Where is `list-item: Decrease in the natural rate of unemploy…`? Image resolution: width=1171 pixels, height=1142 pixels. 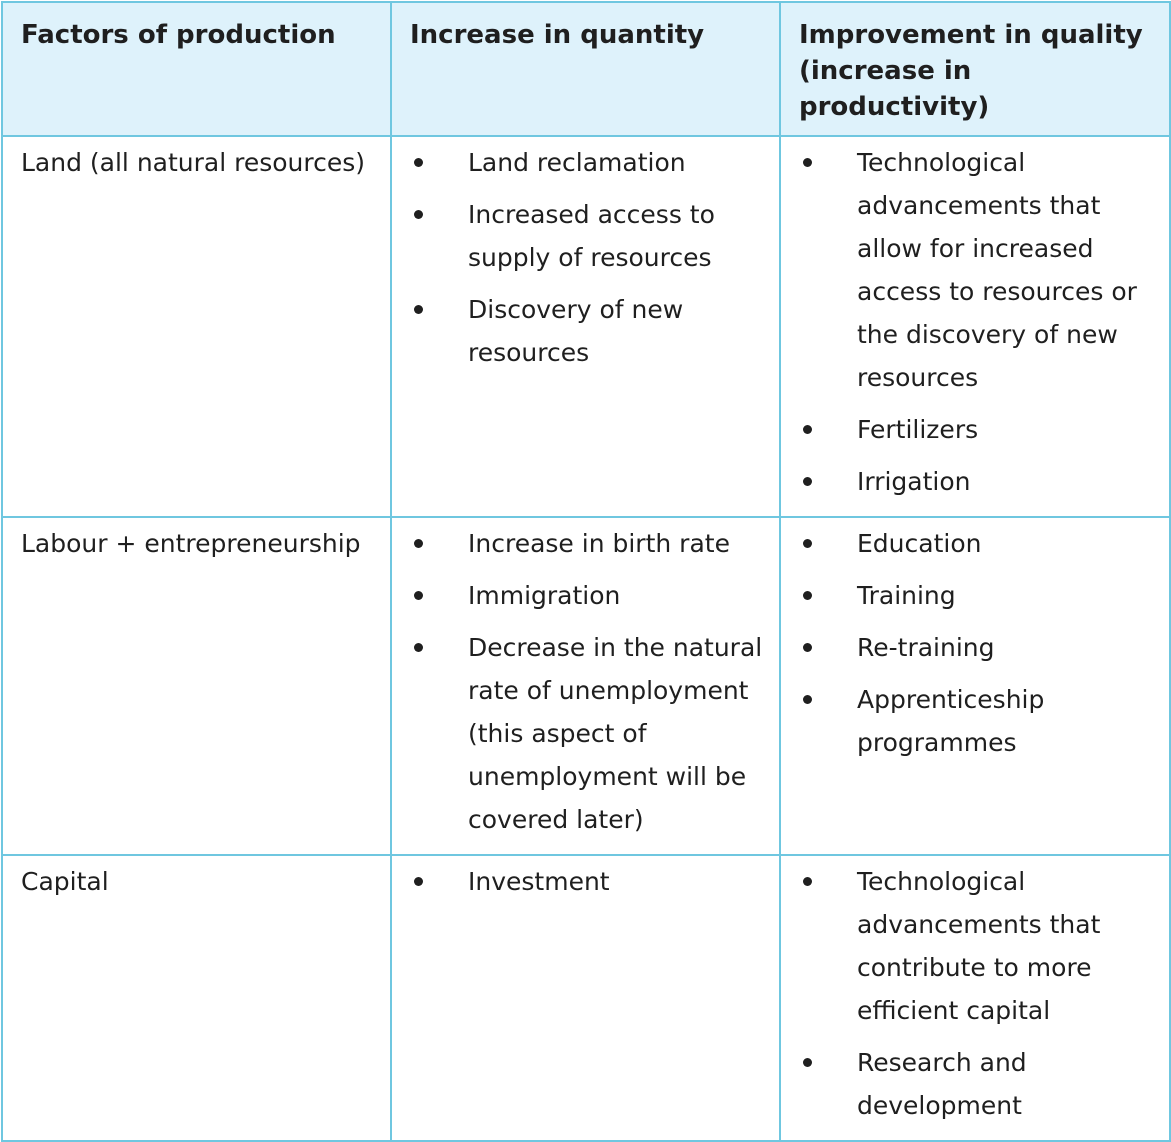
list-item: Decrease in the natural rate of unemploy… is located at coordinates (587, 733).